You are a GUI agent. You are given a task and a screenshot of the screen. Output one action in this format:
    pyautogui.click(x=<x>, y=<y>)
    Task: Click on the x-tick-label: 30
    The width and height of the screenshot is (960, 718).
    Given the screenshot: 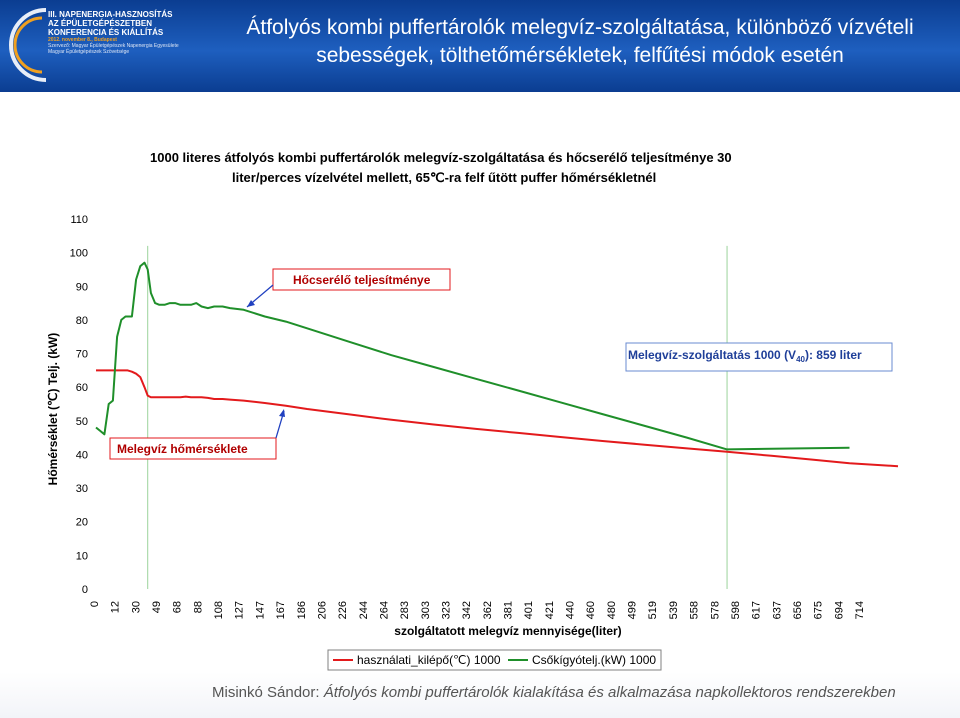 What is the action you would take?
    pyautogui.click(x=136, y=607)
    